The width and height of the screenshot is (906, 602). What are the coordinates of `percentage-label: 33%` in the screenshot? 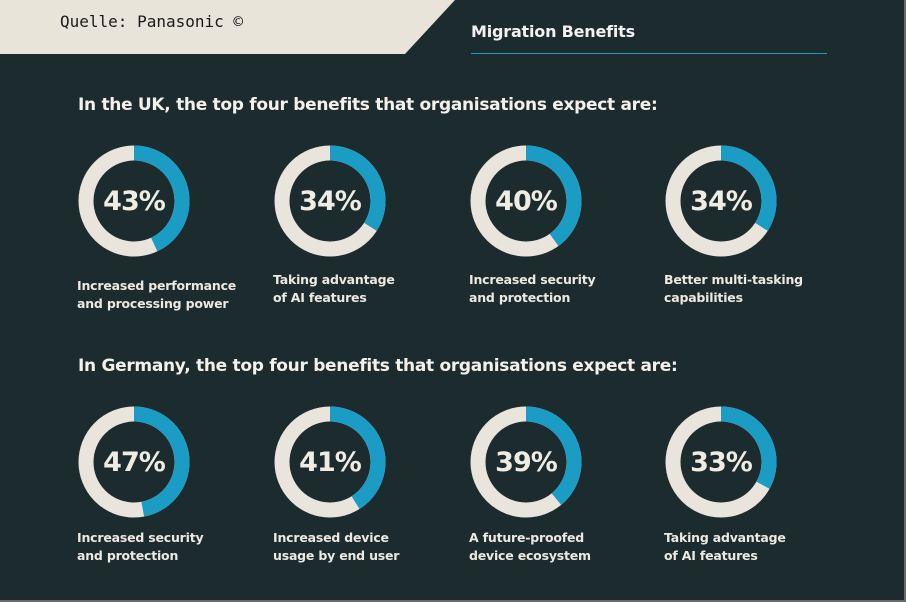 It's located at (721, 462).